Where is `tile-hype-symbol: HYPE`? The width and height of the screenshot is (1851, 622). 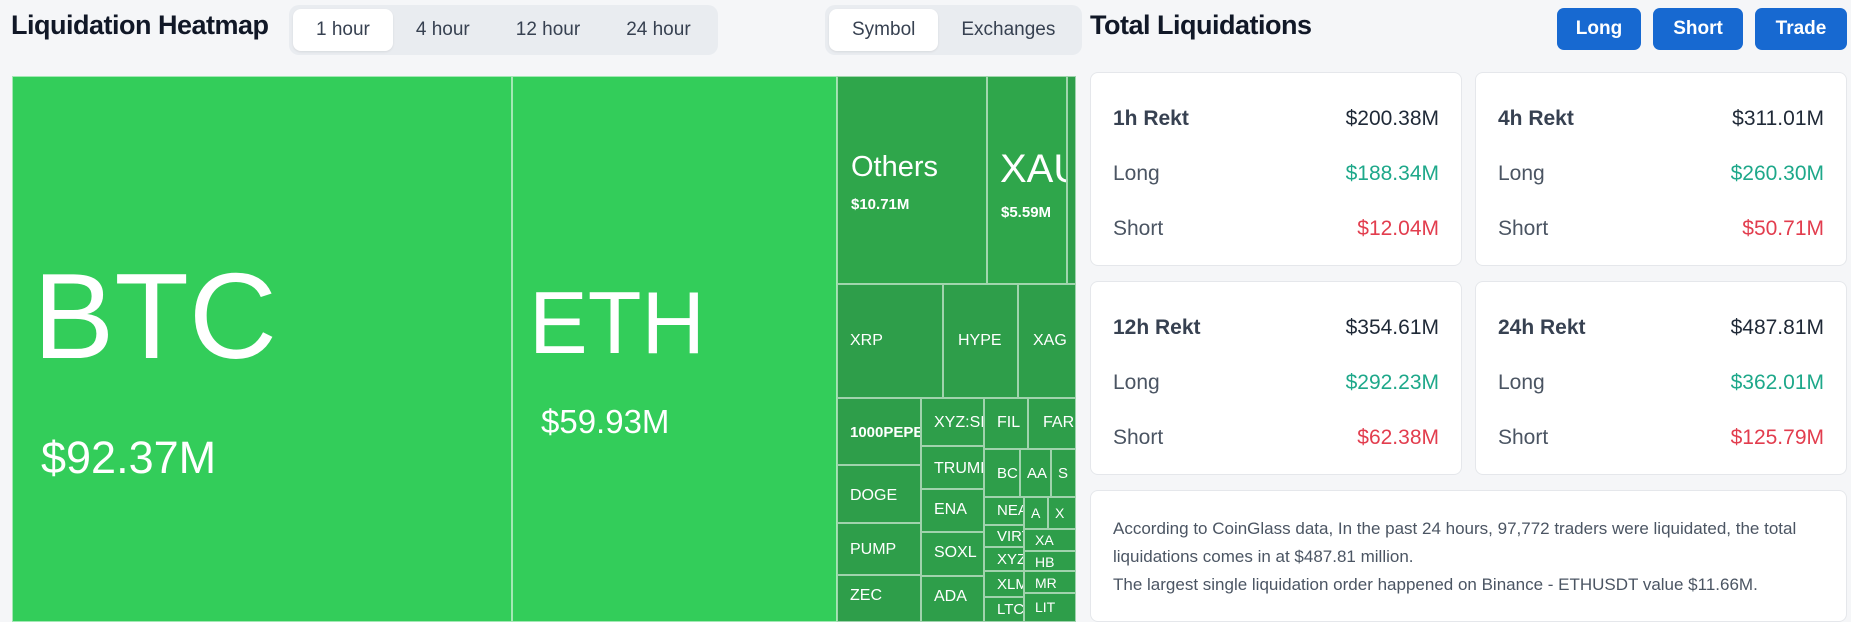 tile-hype-symbol: HYPE is located at coordinates (980, 340).